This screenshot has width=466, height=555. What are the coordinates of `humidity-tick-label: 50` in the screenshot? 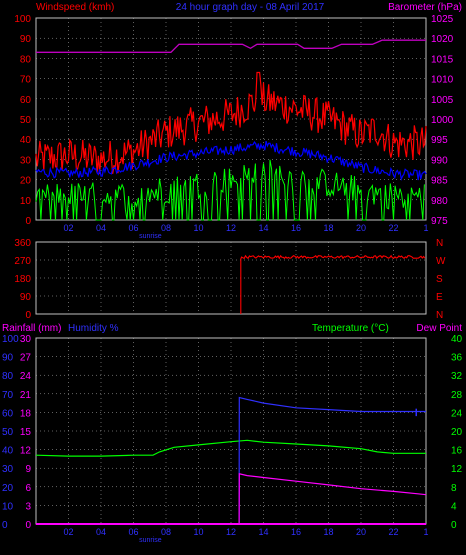 It's located at (8, 432).